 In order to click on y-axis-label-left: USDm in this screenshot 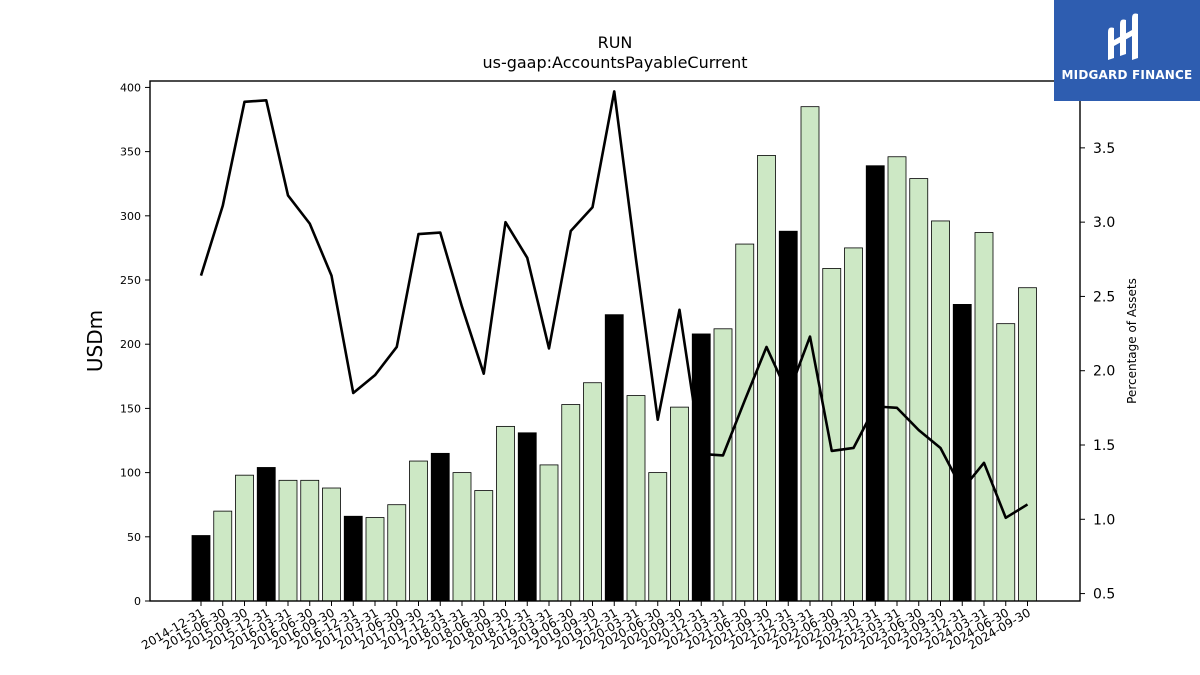, I will do `click(95, 341)`.